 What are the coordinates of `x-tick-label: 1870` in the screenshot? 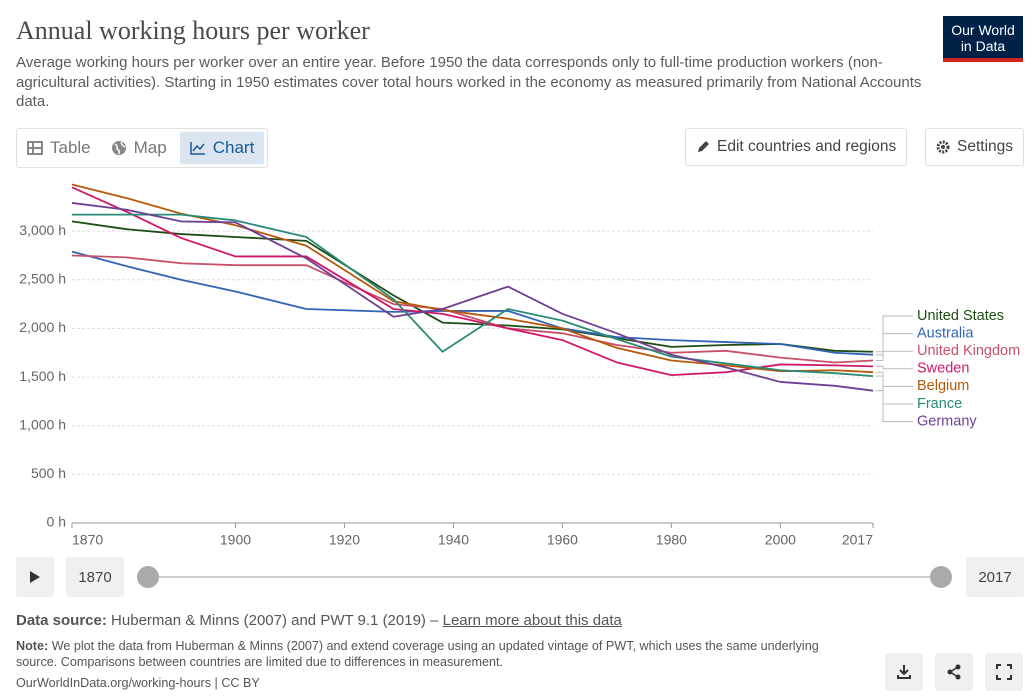 It's located at (87, 540).